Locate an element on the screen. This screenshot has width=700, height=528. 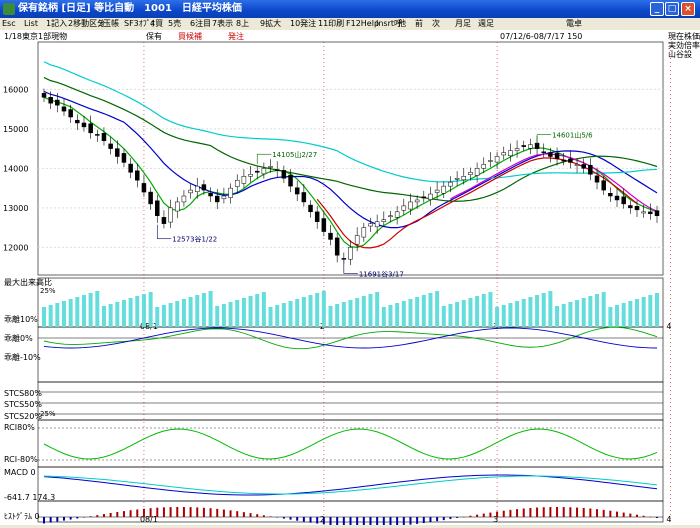
menu-item-2: 1記入 is located at coordinates (57, 23).